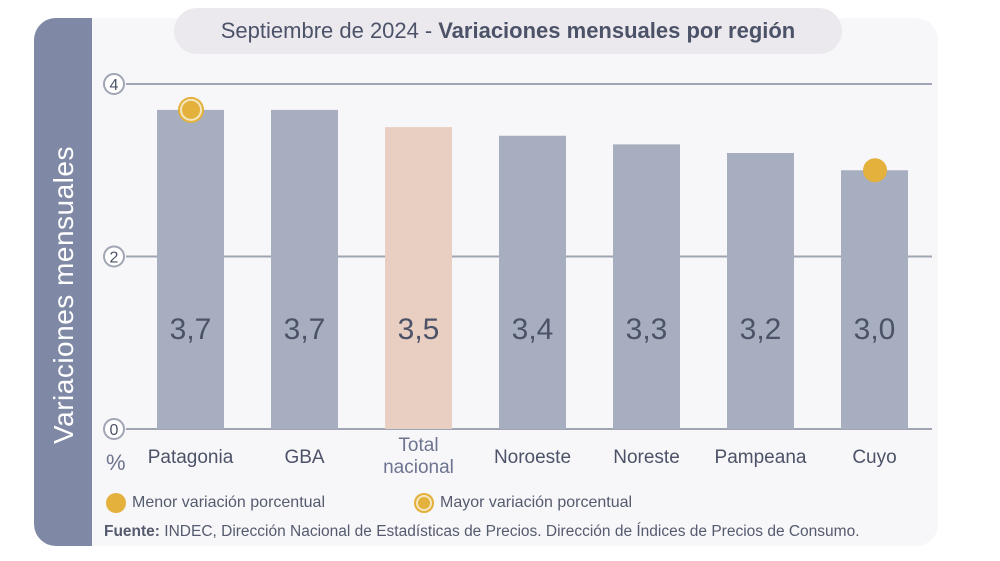 This screenshot has height=561, width=1000. I want to click on legend-min-label: Menor variación porcentual, so click(228, 502).